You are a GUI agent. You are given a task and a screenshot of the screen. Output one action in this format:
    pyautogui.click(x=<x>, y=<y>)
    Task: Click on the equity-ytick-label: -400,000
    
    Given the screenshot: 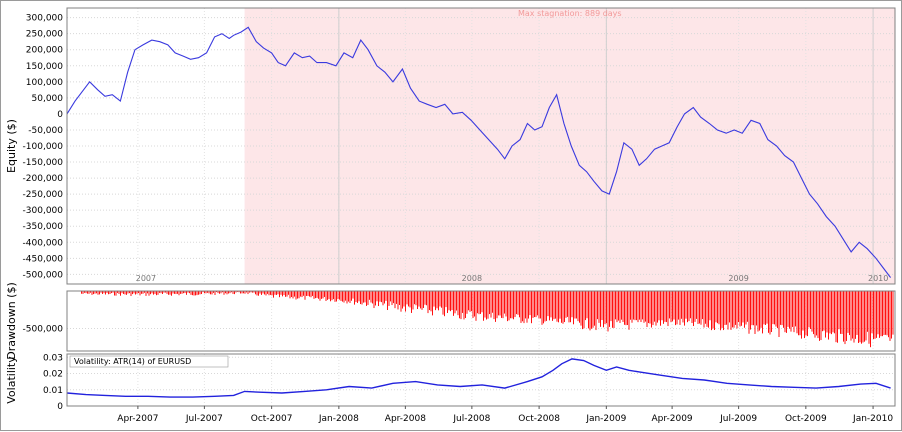 What is the action you would take?
    pyautogui.click(x=43, y=243)
    